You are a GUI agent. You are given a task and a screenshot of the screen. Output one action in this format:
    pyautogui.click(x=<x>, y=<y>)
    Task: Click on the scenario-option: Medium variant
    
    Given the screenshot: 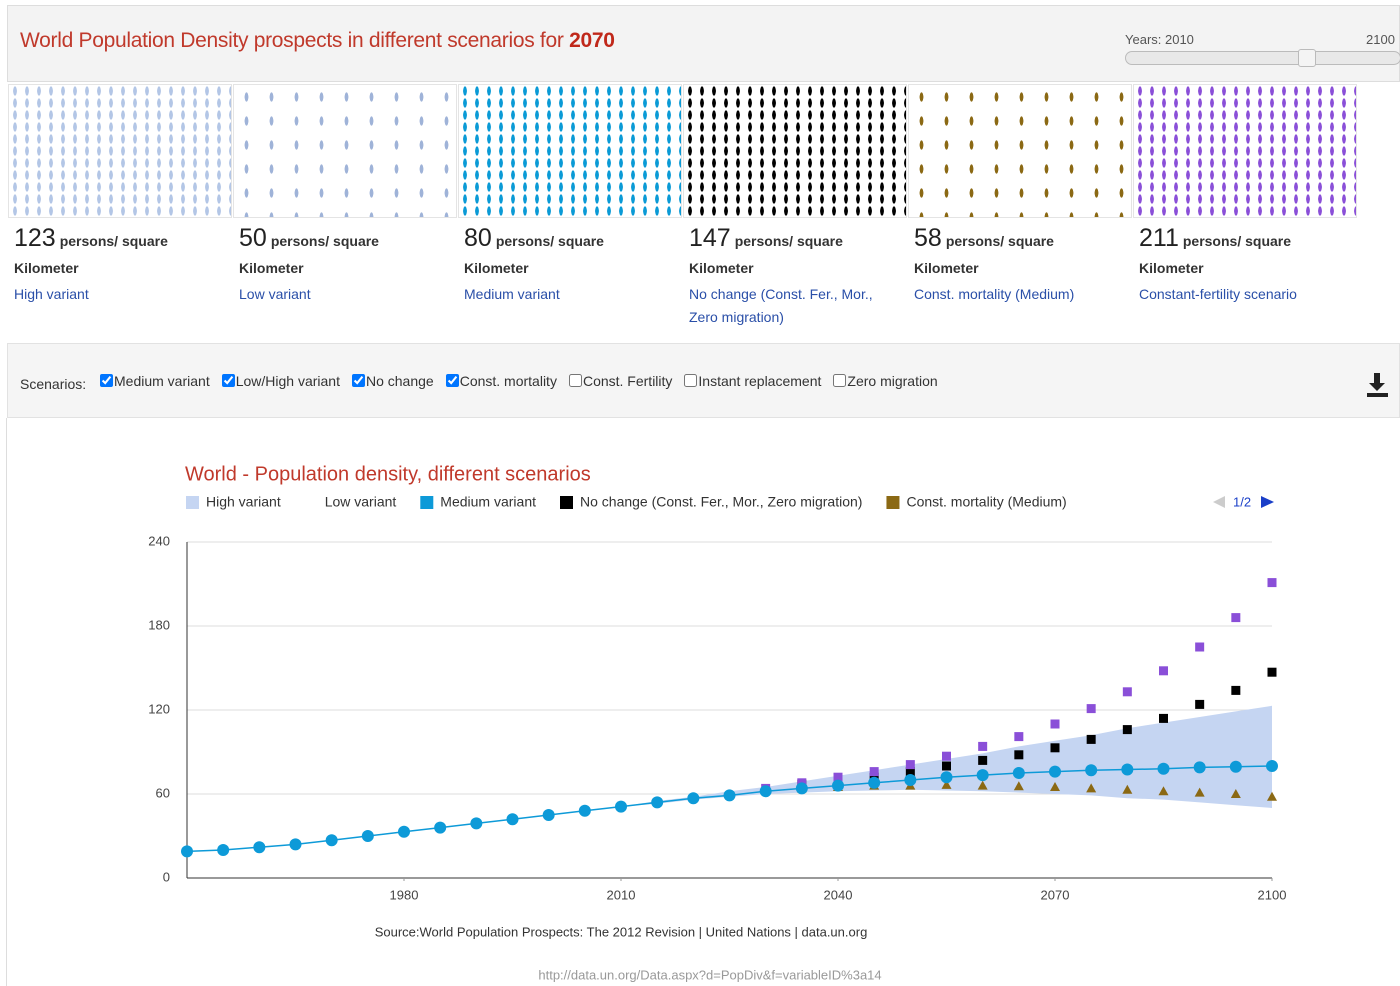 What is the action you would take?
    pyautogui.click(x=155, y=381)
    